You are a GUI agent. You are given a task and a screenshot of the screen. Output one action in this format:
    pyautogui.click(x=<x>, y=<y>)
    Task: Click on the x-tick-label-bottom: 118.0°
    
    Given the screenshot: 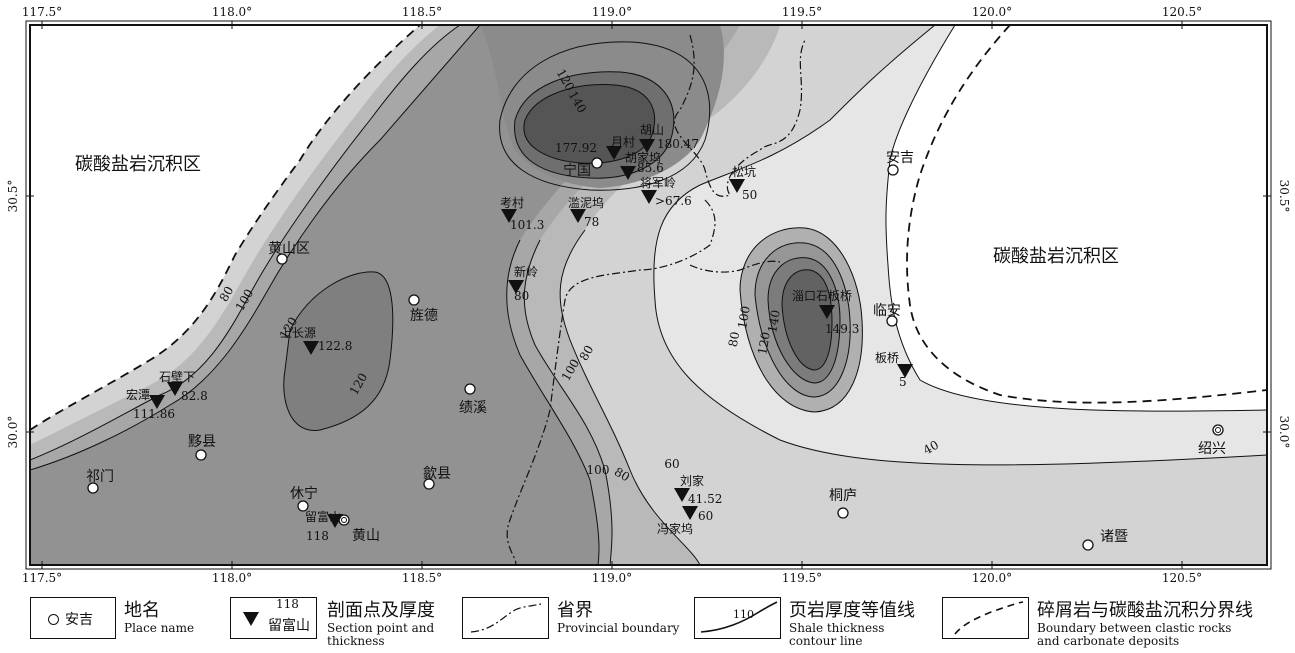 What is the action you would take?
    pyautogui.click(x=232, y=578)
    